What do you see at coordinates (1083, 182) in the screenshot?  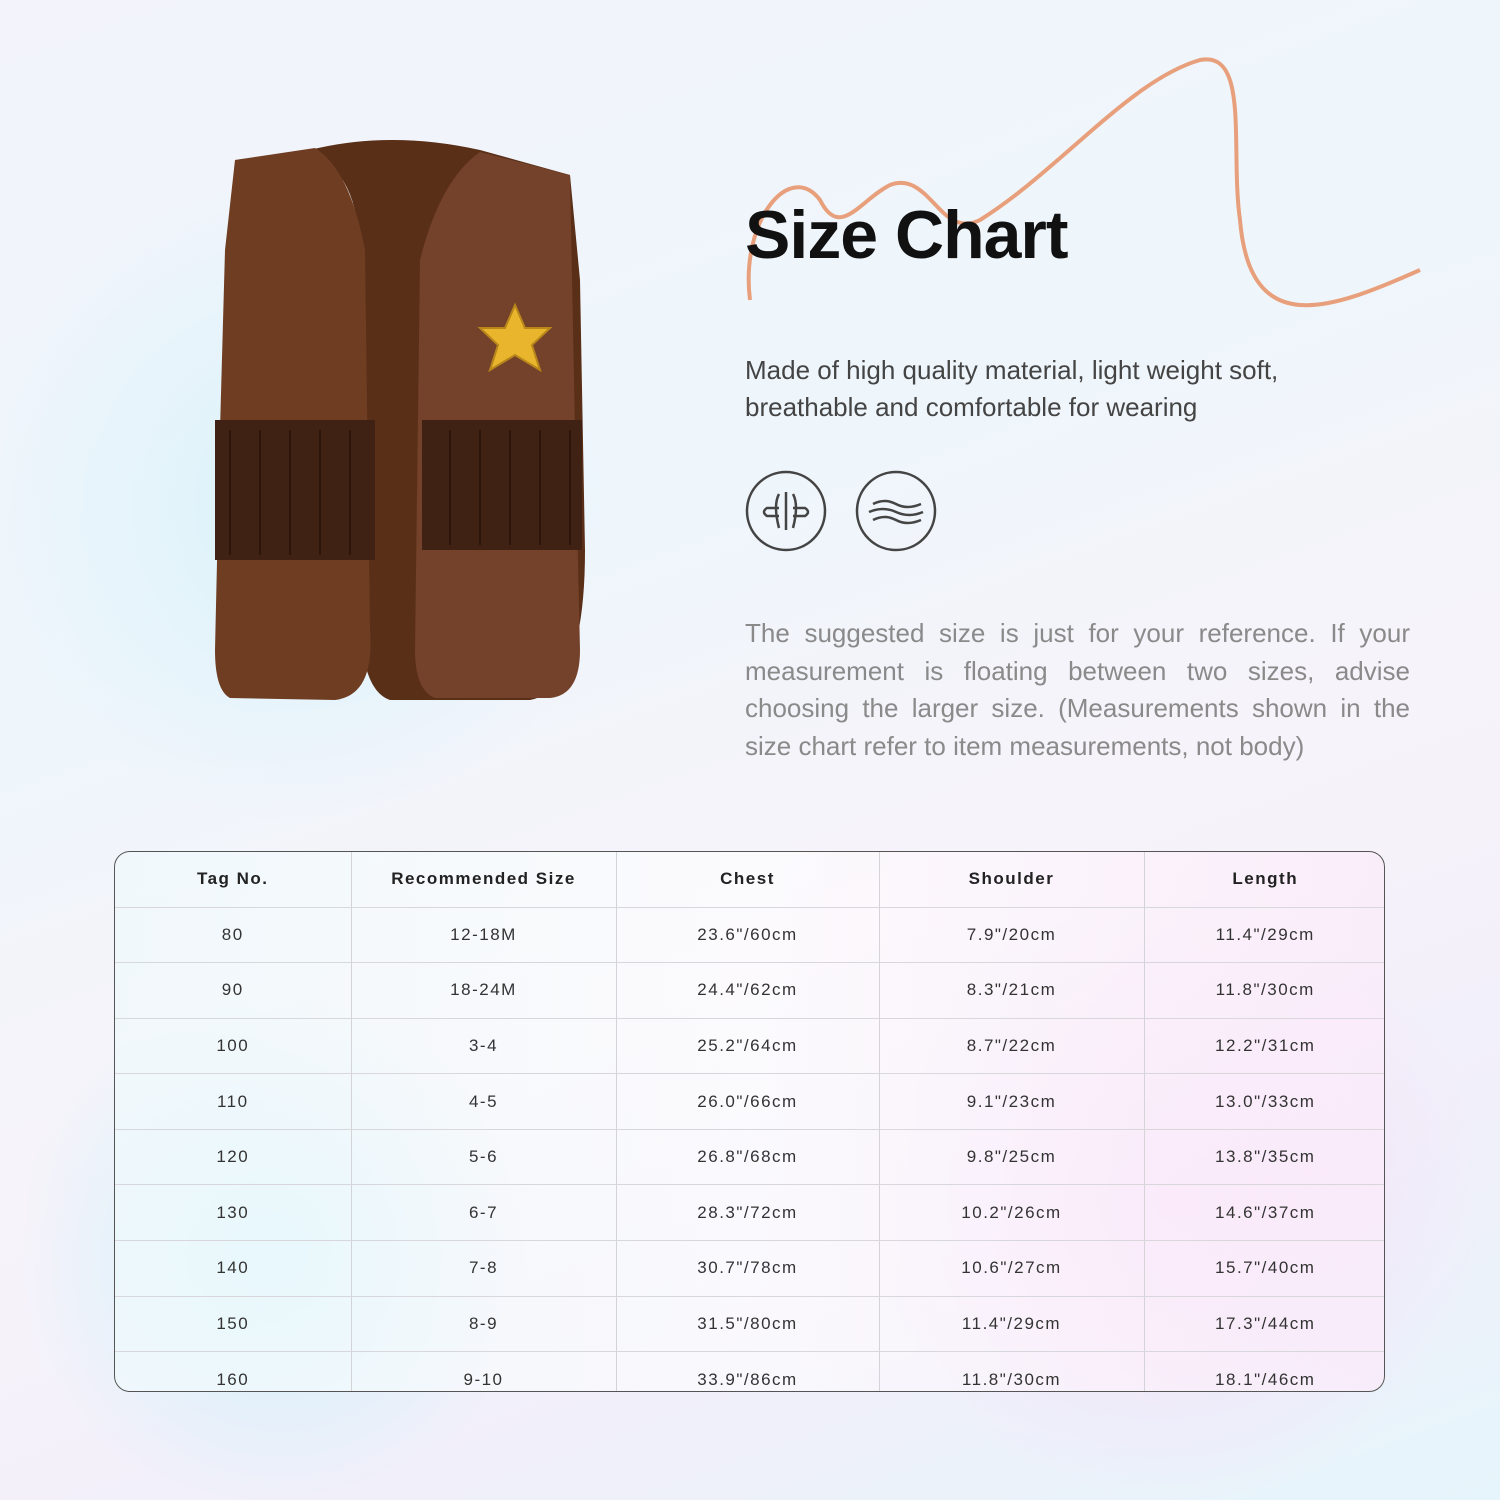 I see `decorative-curve` at bounding box center [1083, 182].